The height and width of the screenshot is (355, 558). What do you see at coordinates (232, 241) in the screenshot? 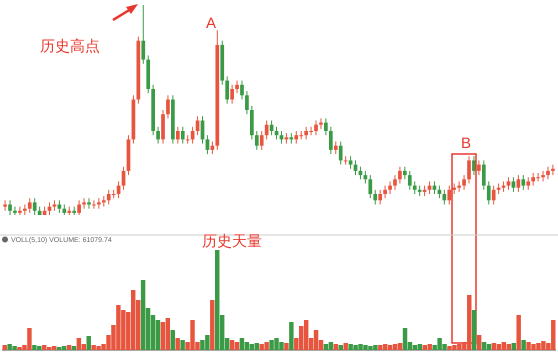
I see `annotation: 历史天量` at bounding box center [232, 241].